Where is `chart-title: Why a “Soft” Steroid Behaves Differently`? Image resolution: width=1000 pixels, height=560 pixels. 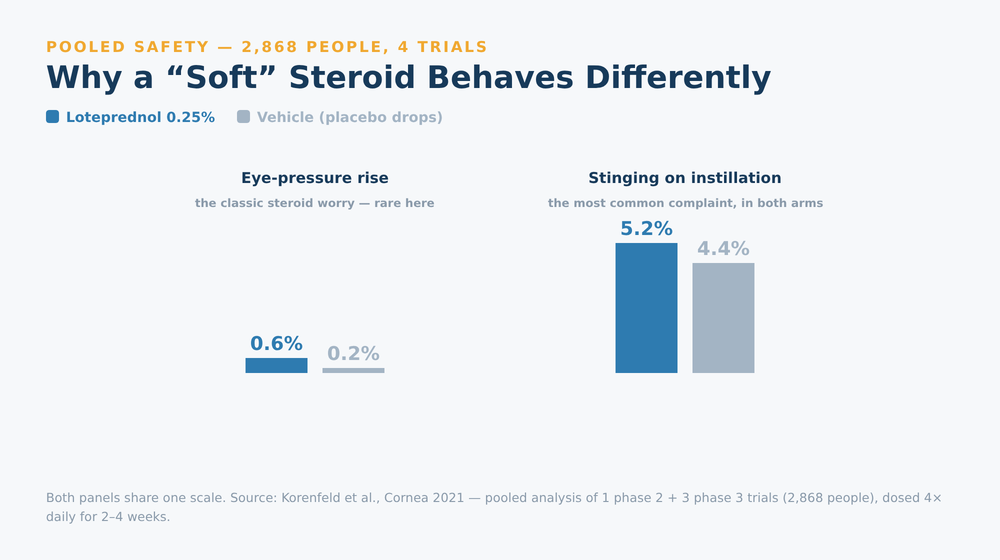 chart-title: Why a “Soft” Steroid Behaves Differently is located at coordinates (409, 78).